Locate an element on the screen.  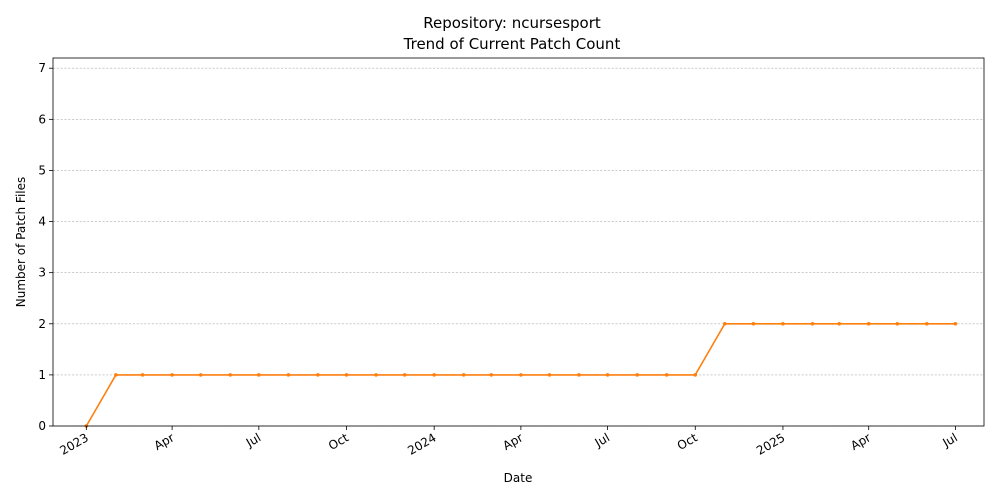
chart-title-line1: Repository: ncursesport is located at coordinates (512, 23).